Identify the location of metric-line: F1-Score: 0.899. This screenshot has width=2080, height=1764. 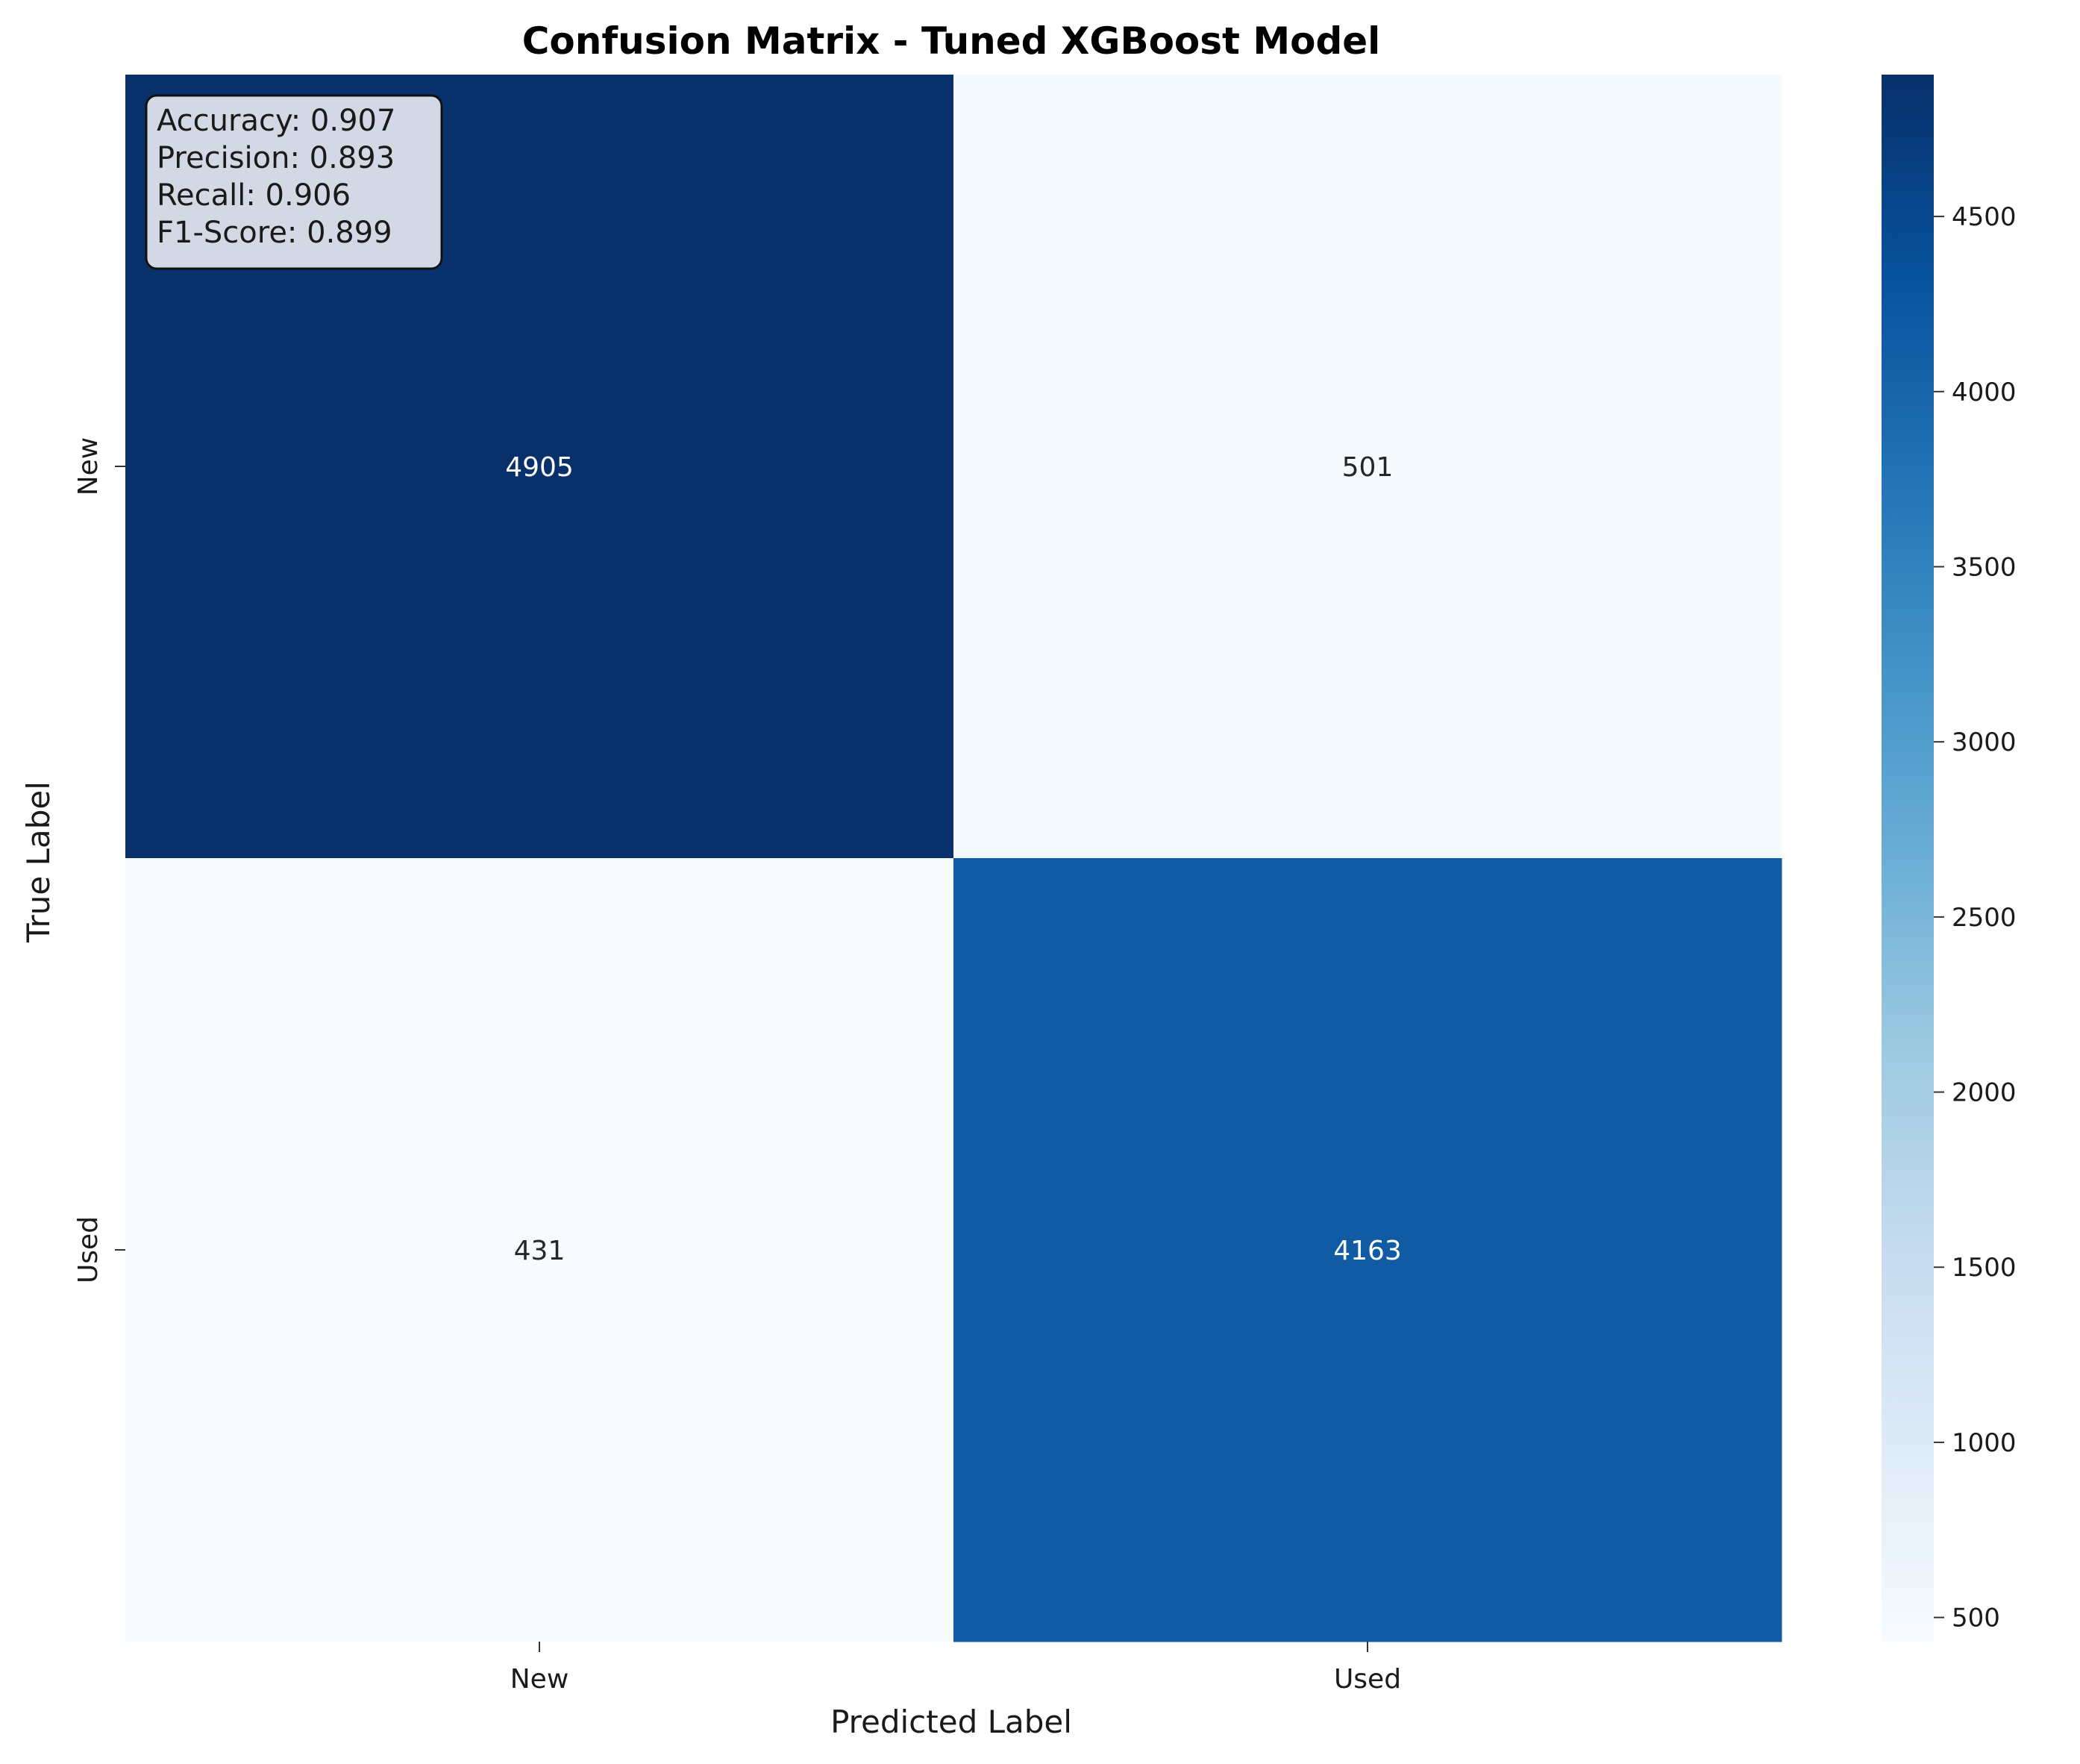
(274, 233).